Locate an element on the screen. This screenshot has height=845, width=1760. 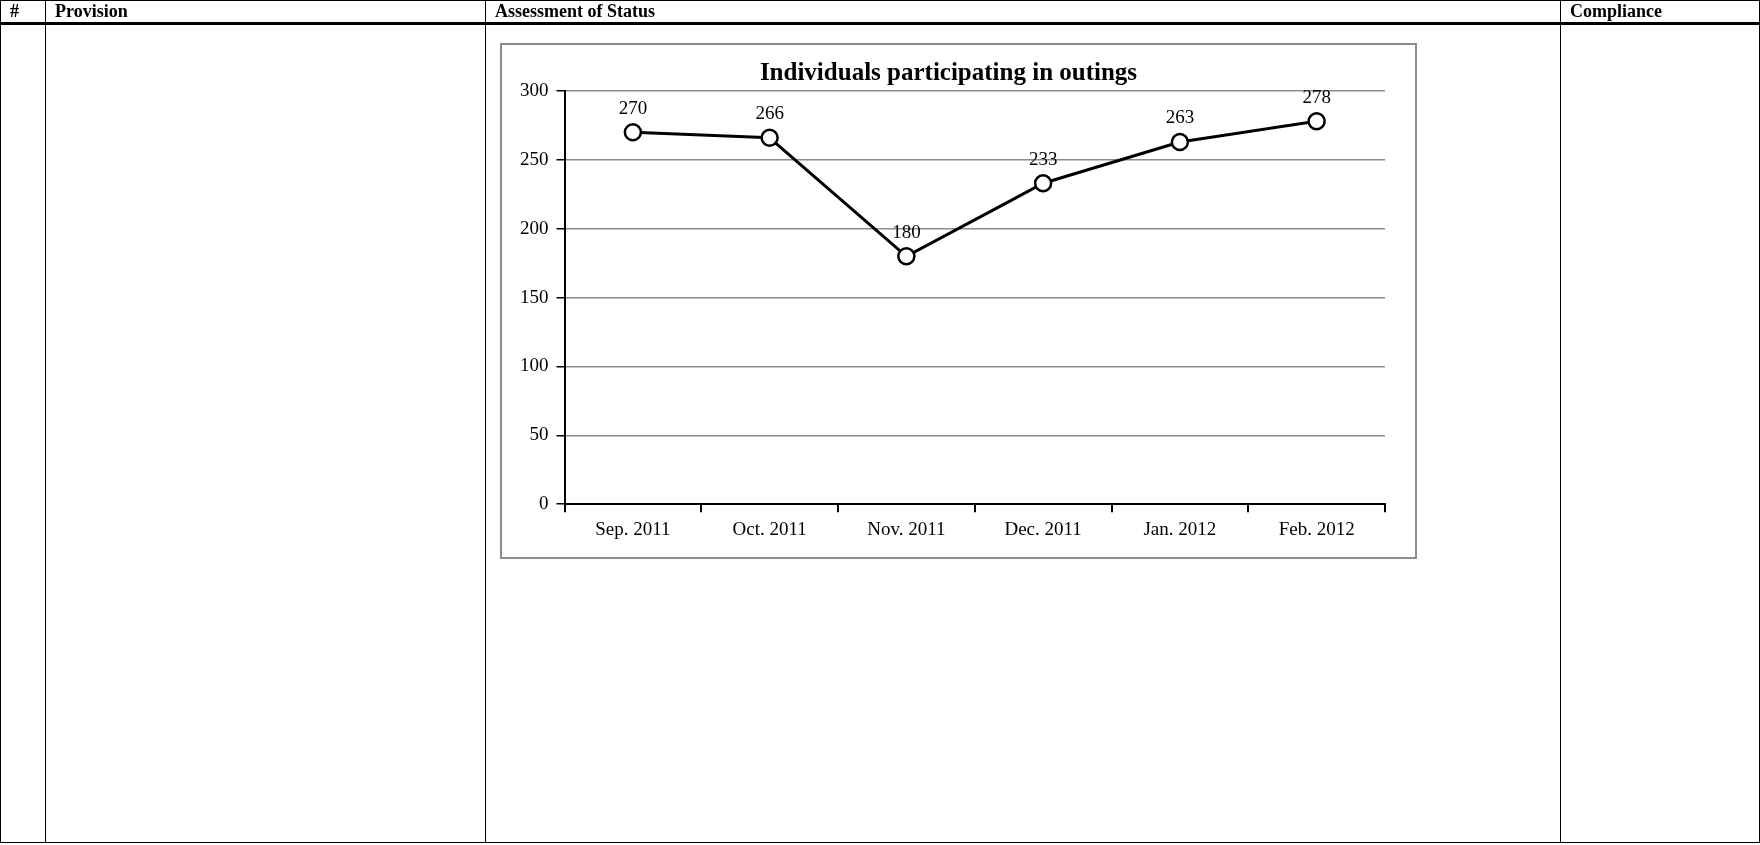
text: Provision is located at coordinates (91, 11).